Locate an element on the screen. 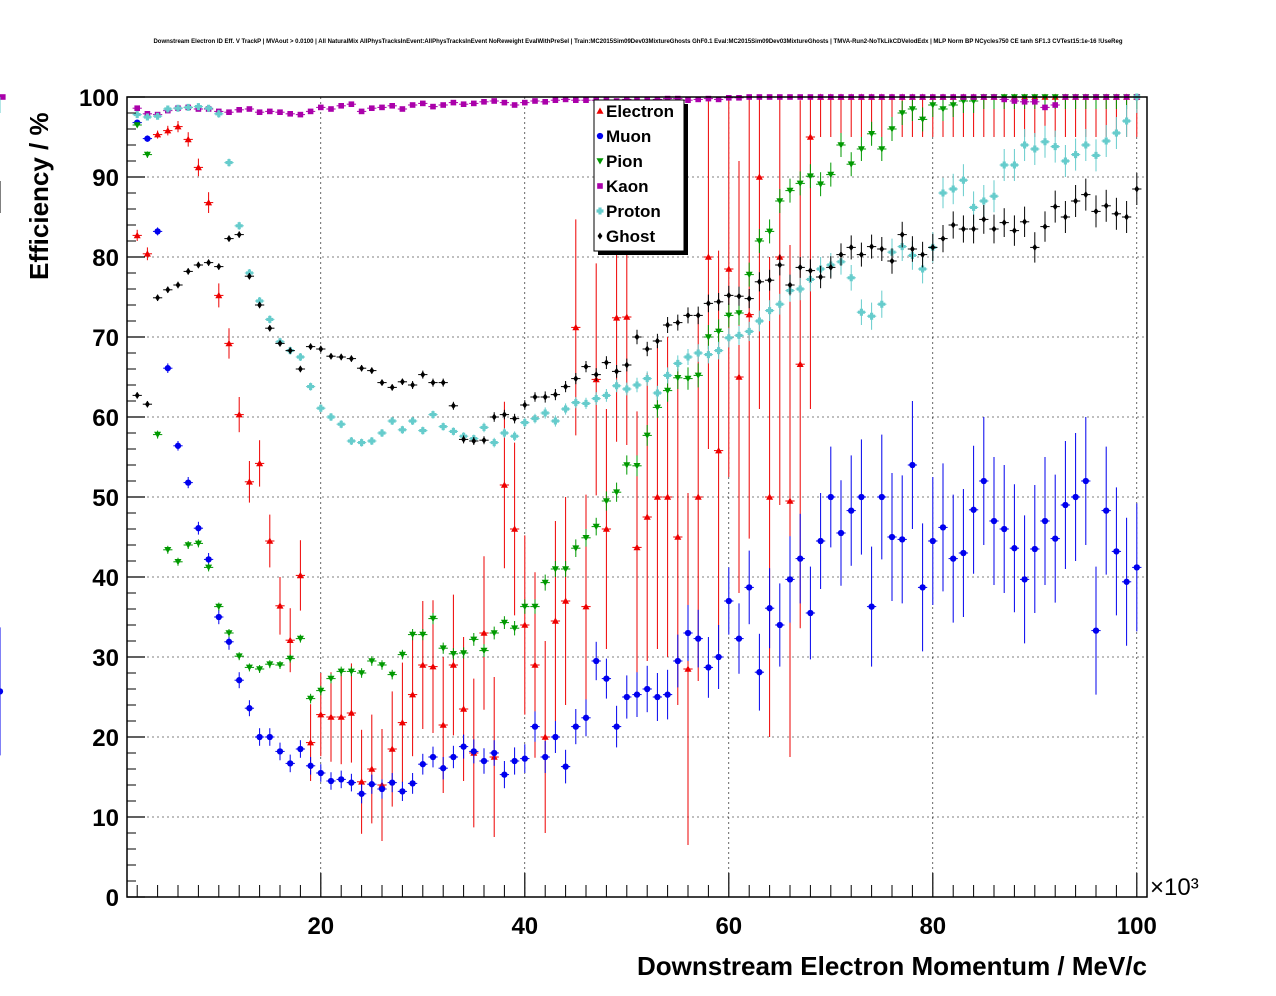  legend-label-pion: Pion is located at coordinates (624, 161).